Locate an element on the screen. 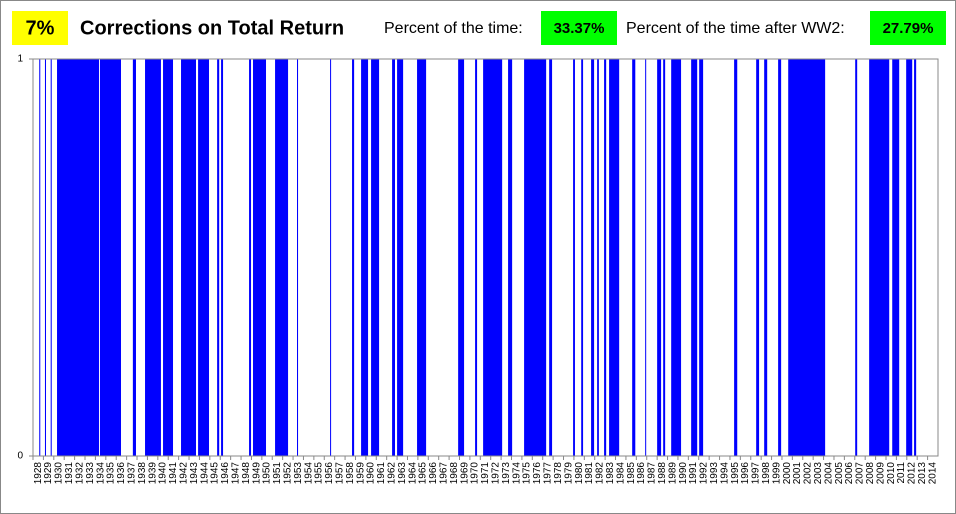  x-tick-label: 1954 is located at coordinates (308, 473).